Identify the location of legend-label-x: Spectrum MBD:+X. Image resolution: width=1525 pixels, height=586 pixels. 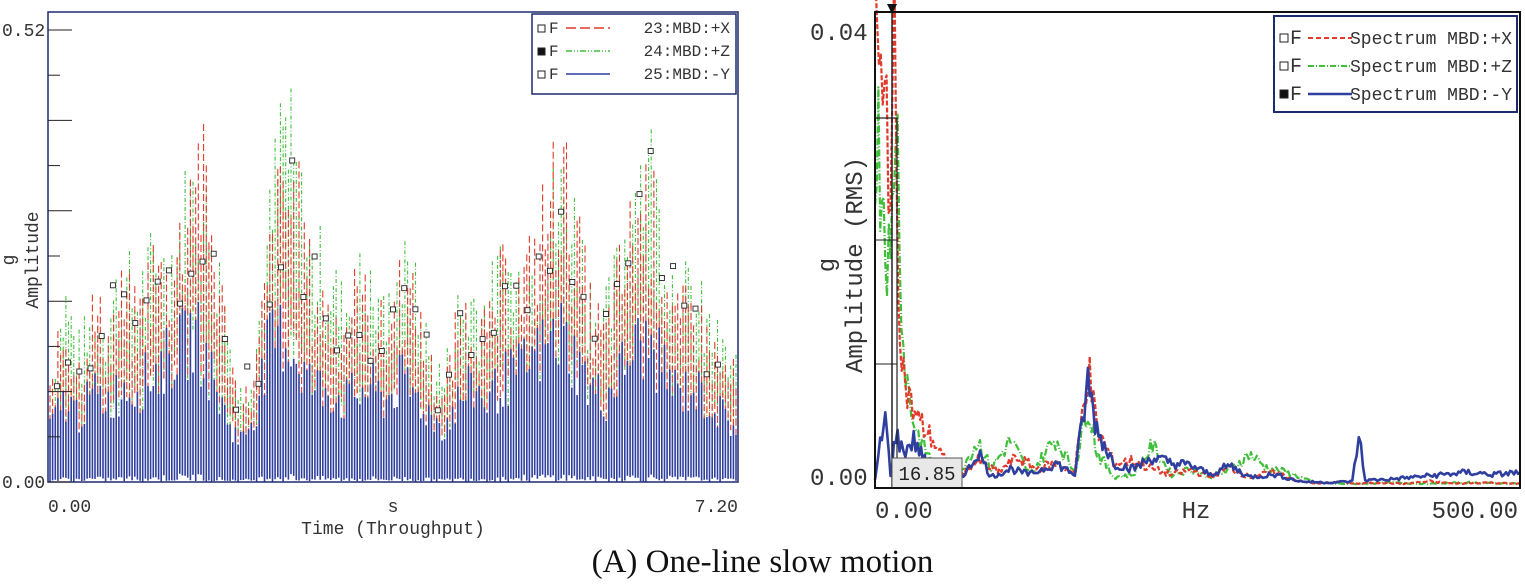
(1431, 40).